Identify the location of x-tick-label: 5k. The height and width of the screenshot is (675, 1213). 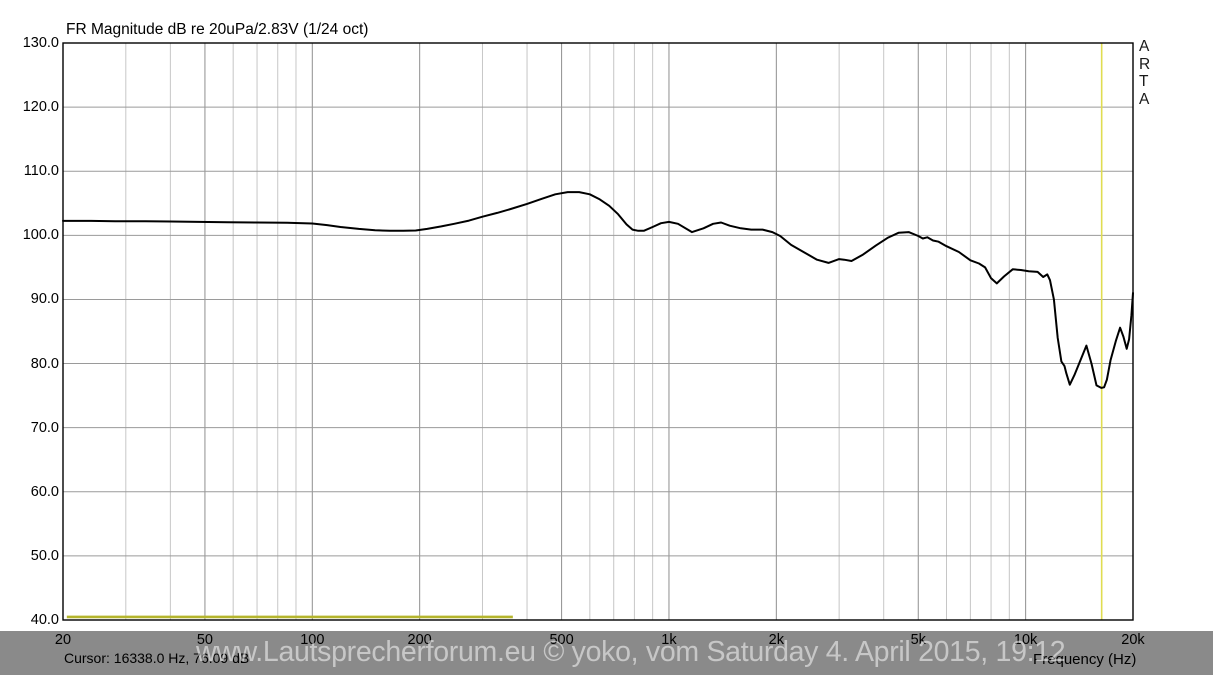
(918, 640).